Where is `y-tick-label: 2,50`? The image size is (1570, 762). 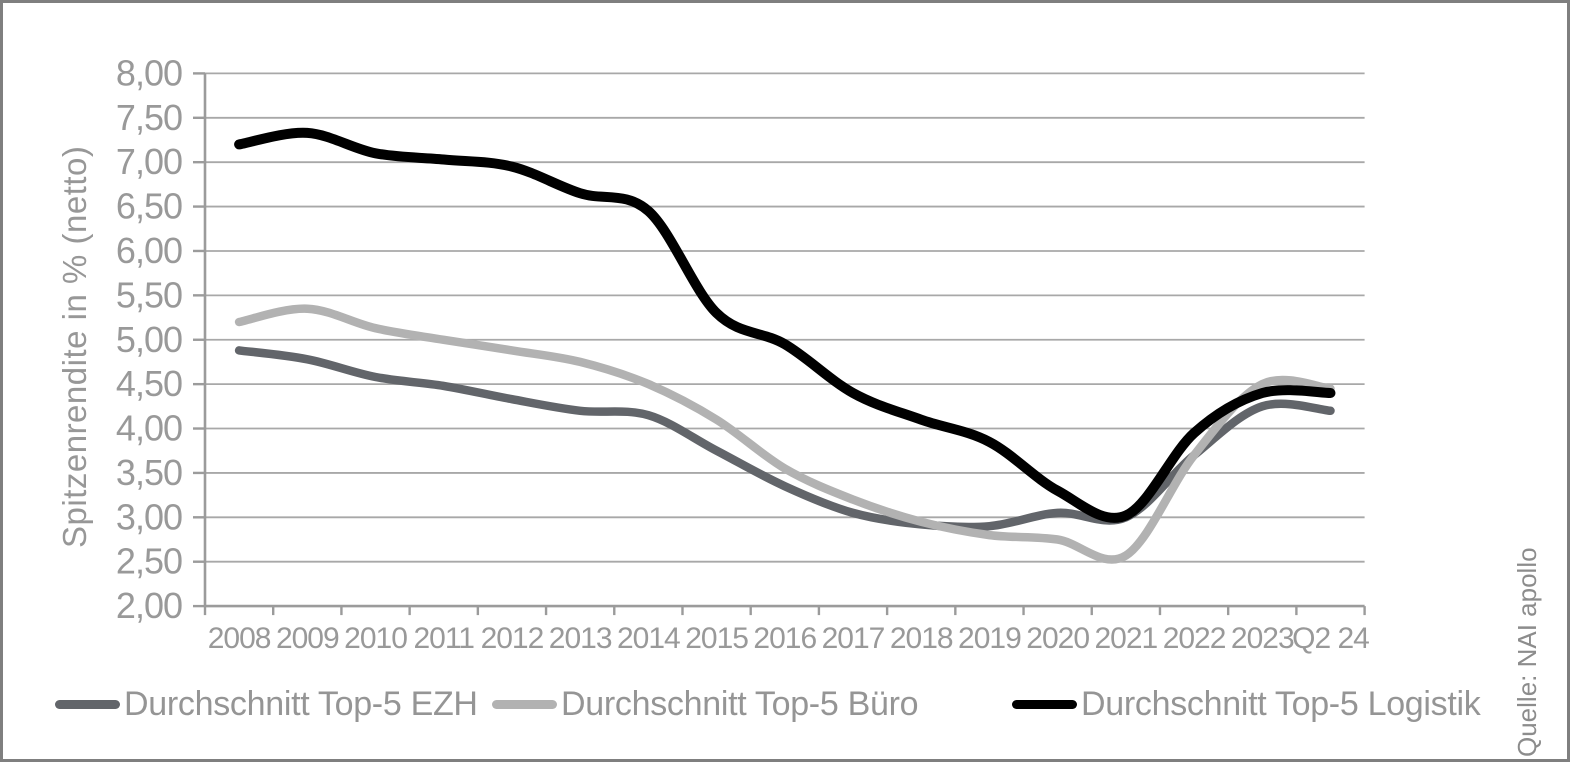
y-tick-label: 2,50 is located at coordinates (149, 561).